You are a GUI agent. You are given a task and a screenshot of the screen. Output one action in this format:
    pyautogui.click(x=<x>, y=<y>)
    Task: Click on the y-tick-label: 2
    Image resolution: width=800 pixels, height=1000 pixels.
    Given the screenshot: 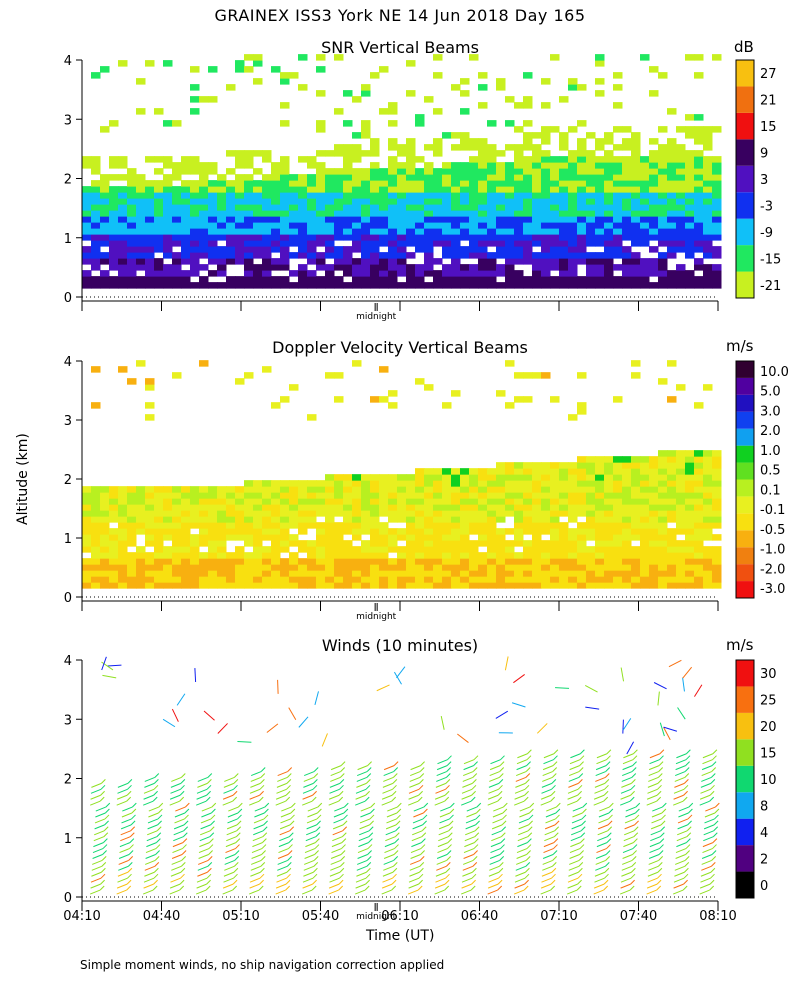 What is the action you would take?
    pyautogui.click(x=68, y=480)
    